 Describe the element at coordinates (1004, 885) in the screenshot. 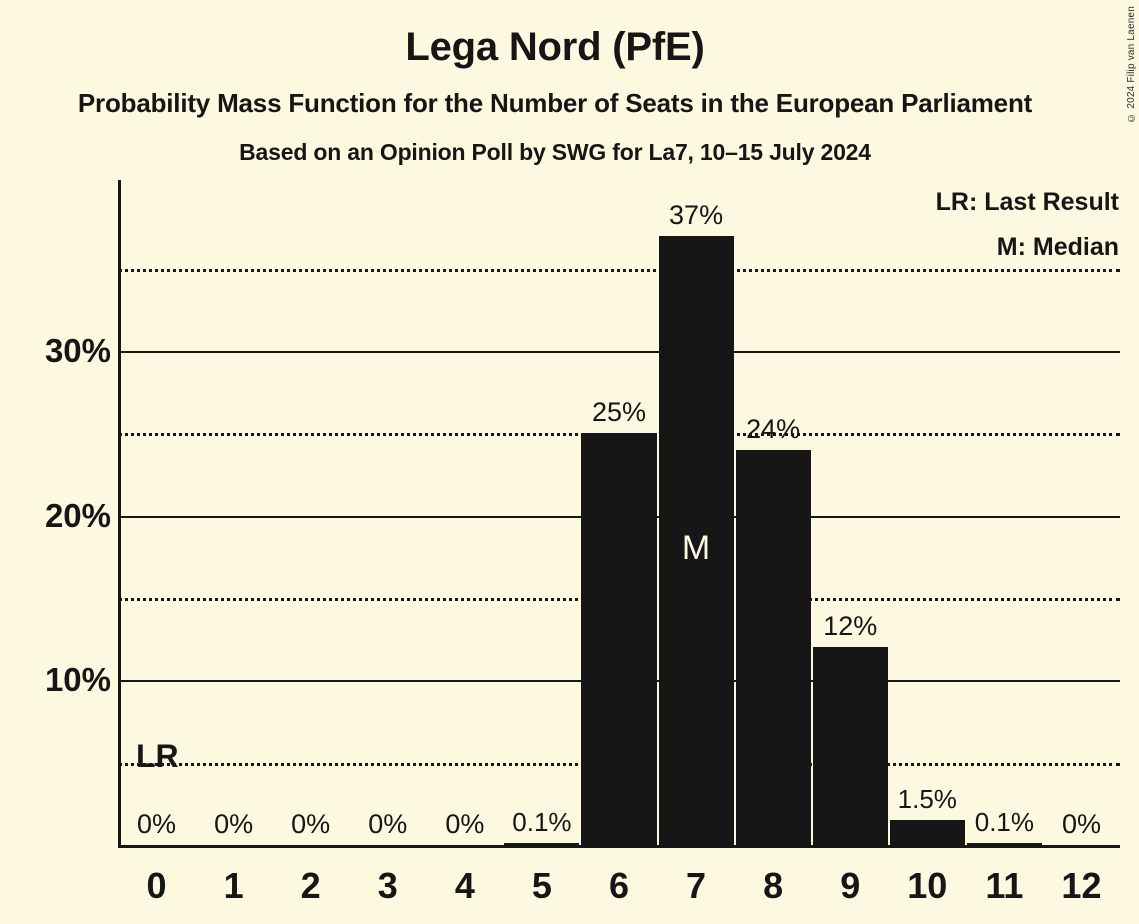

I see `x-tick-label: 11` at that location.